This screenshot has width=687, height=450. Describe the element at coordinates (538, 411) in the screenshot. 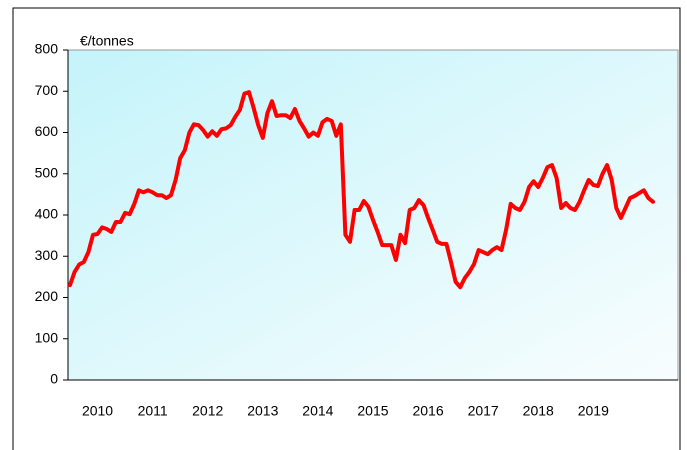

I see `x-tick-label: 2018` at that location.